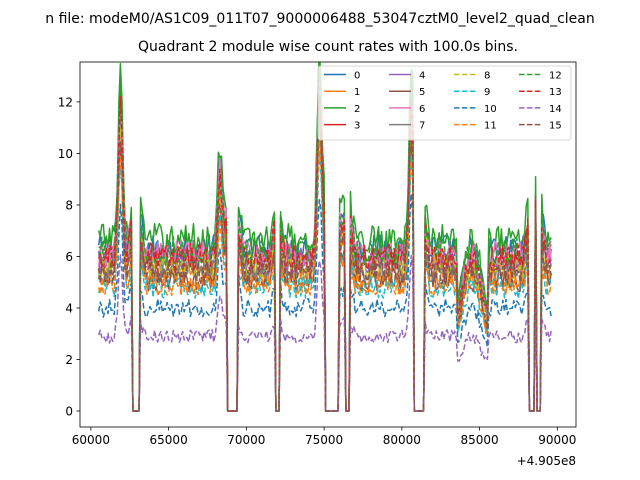 The height and width of the screenshot is (480, 640). I want to click on y-tick-label: 2, so click(69, 360).